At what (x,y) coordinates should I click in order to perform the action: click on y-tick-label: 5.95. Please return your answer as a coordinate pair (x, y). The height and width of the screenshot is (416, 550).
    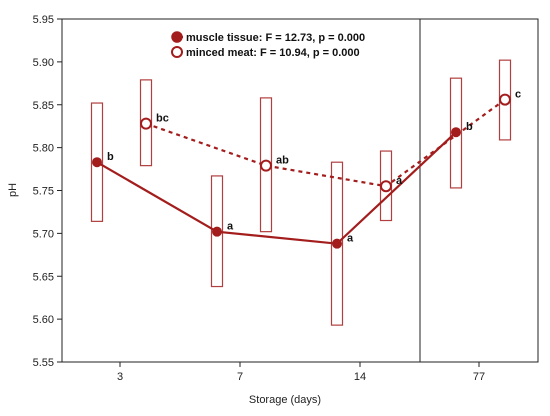
    Looking at the image, I should click on (43, 20).